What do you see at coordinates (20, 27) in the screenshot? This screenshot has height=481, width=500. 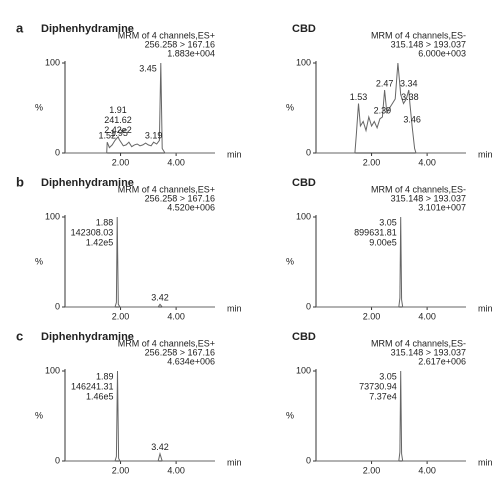 I see `panel-label: a` at bounding box center [20, 27].